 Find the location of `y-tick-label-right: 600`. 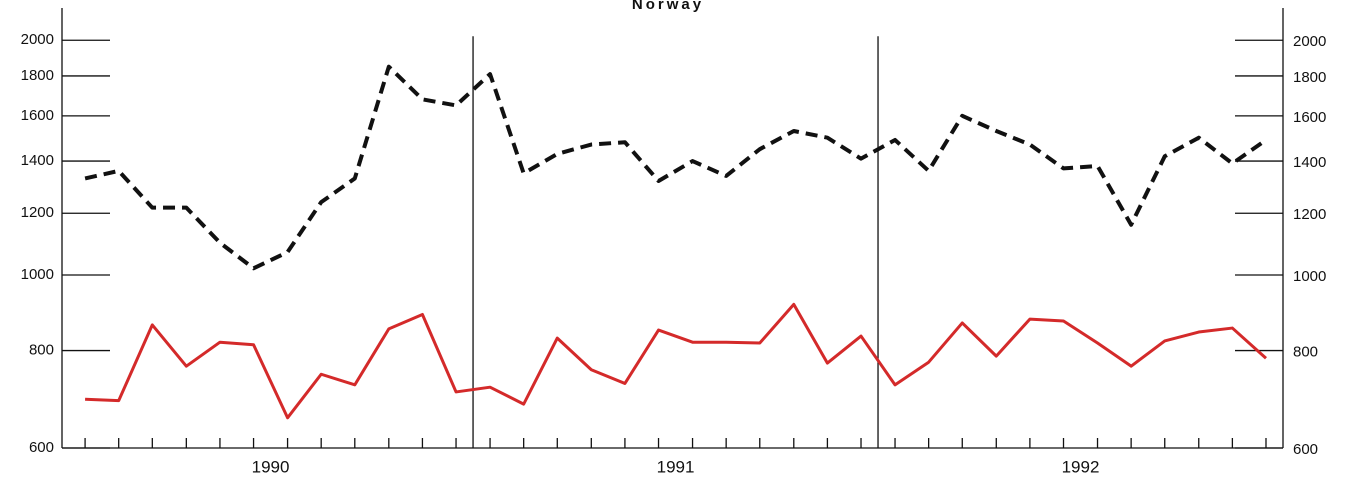

y-tick-label-right: 600 is located at coordinates (1305, 449).